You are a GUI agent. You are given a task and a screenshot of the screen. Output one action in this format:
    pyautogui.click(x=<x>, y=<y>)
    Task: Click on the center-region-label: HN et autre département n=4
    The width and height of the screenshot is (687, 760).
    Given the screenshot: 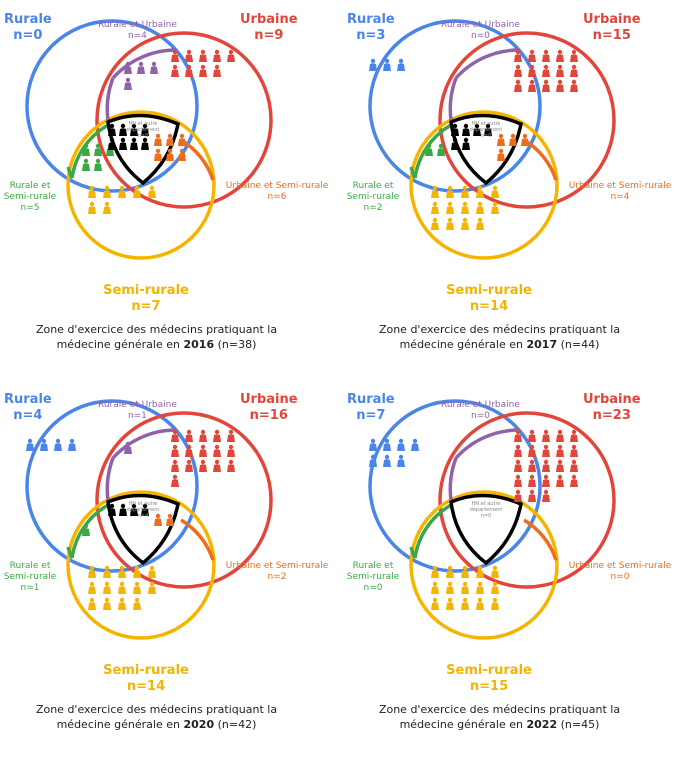 What is the action you would take?
    pyautogui.click(x=143, y=510)
    